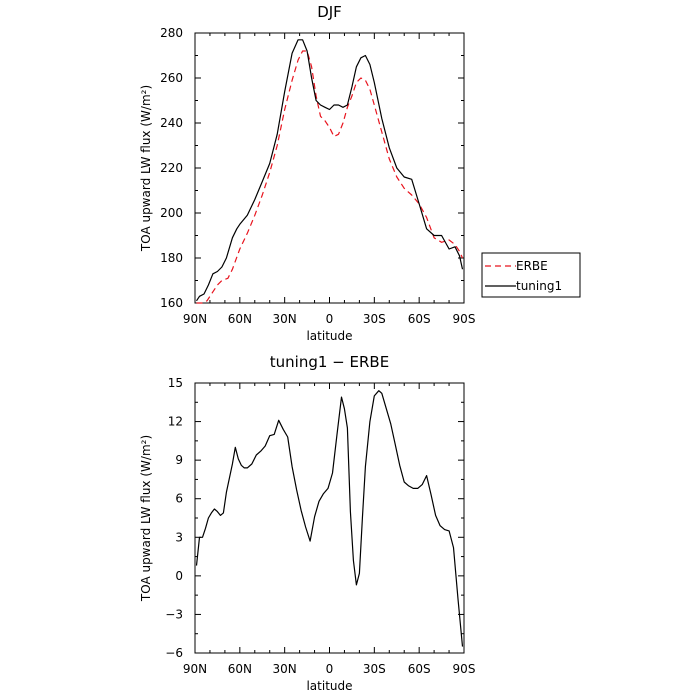 The width and height of the screenshot is (700, 700). I want to click on legend-label-tuning1: tuning1, so click(539, 286).